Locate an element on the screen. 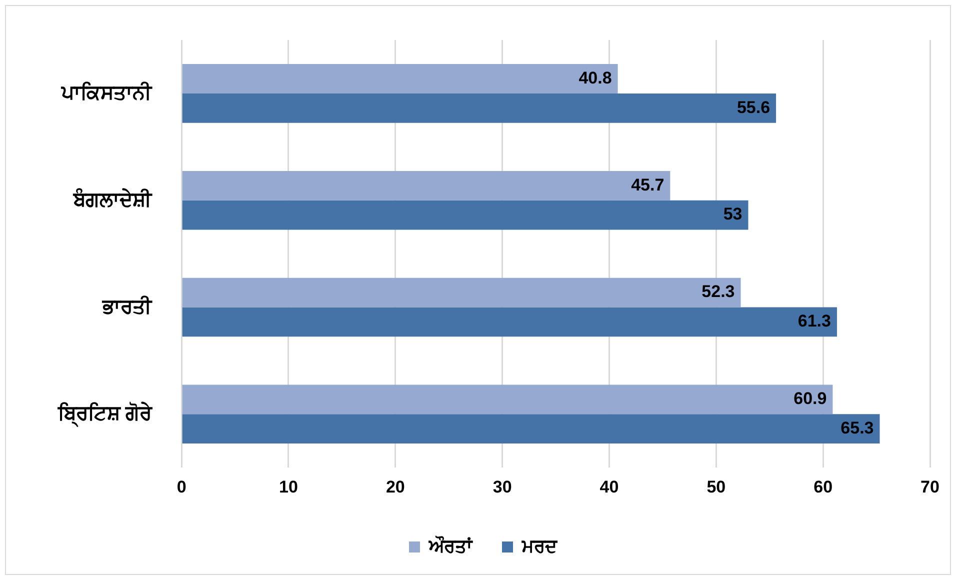  data-label: 55.6 is located at coordinates (753, 107).